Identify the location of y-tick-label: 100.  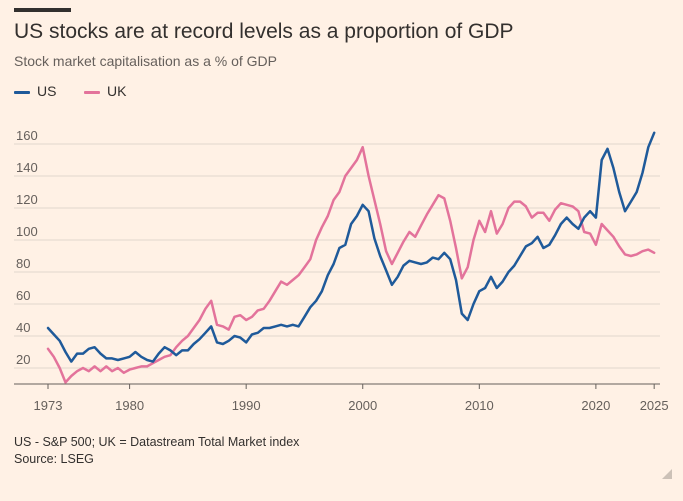
(27, 231).